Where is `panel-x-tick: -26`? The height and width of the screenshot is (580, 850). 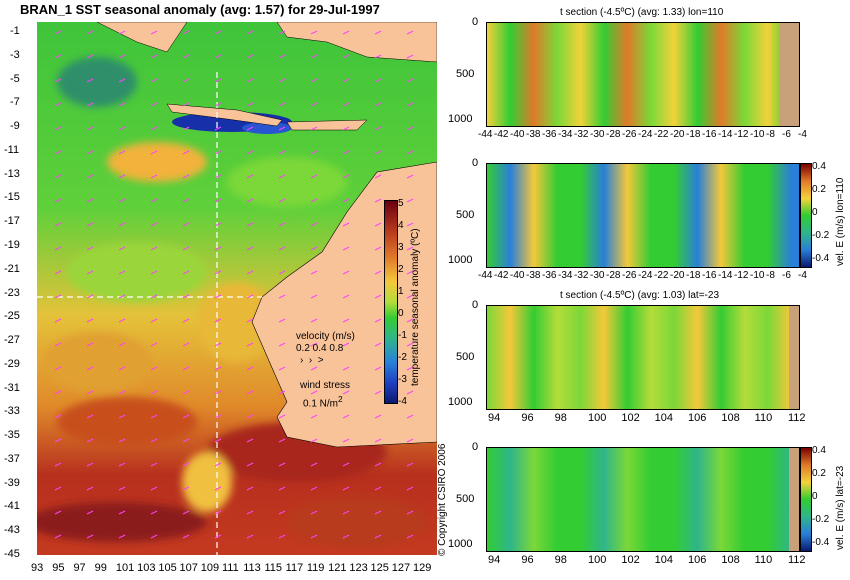
panel-x-tick: -26 is located at coordinates (629, 275).